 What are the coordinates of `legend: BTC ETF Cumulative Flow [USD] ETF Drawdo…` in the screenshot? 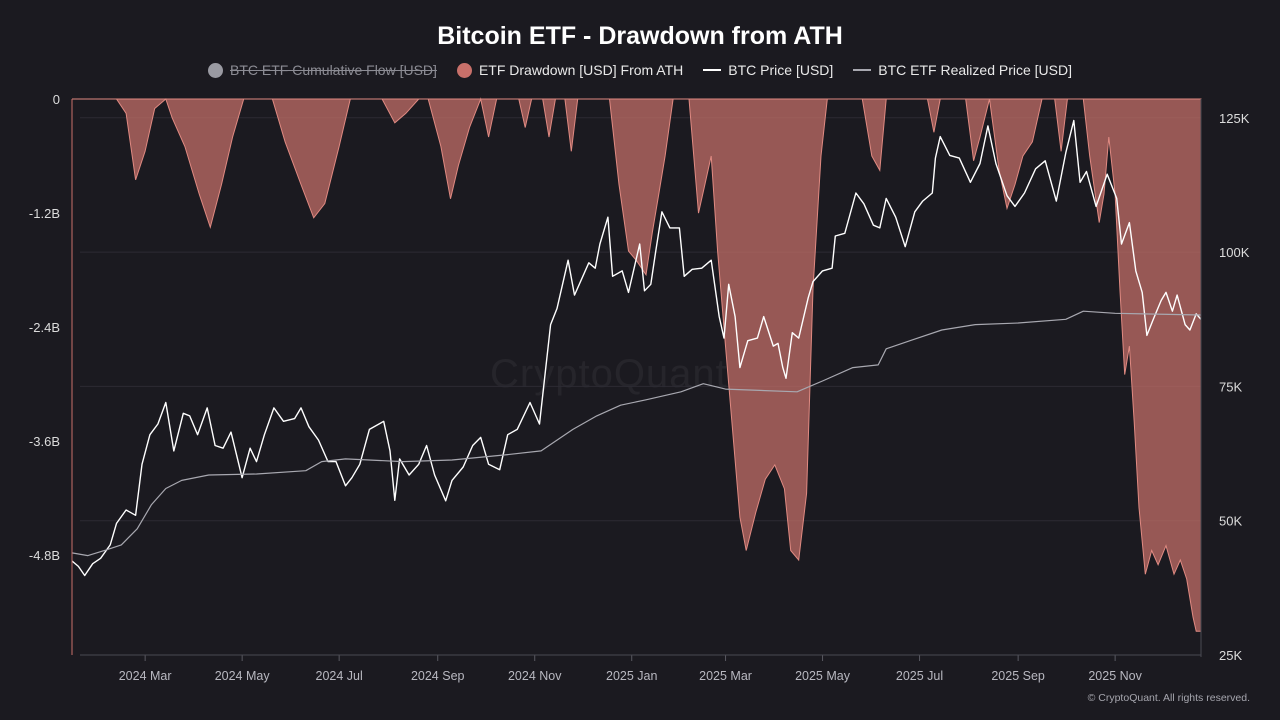 It's located at (640, 70).